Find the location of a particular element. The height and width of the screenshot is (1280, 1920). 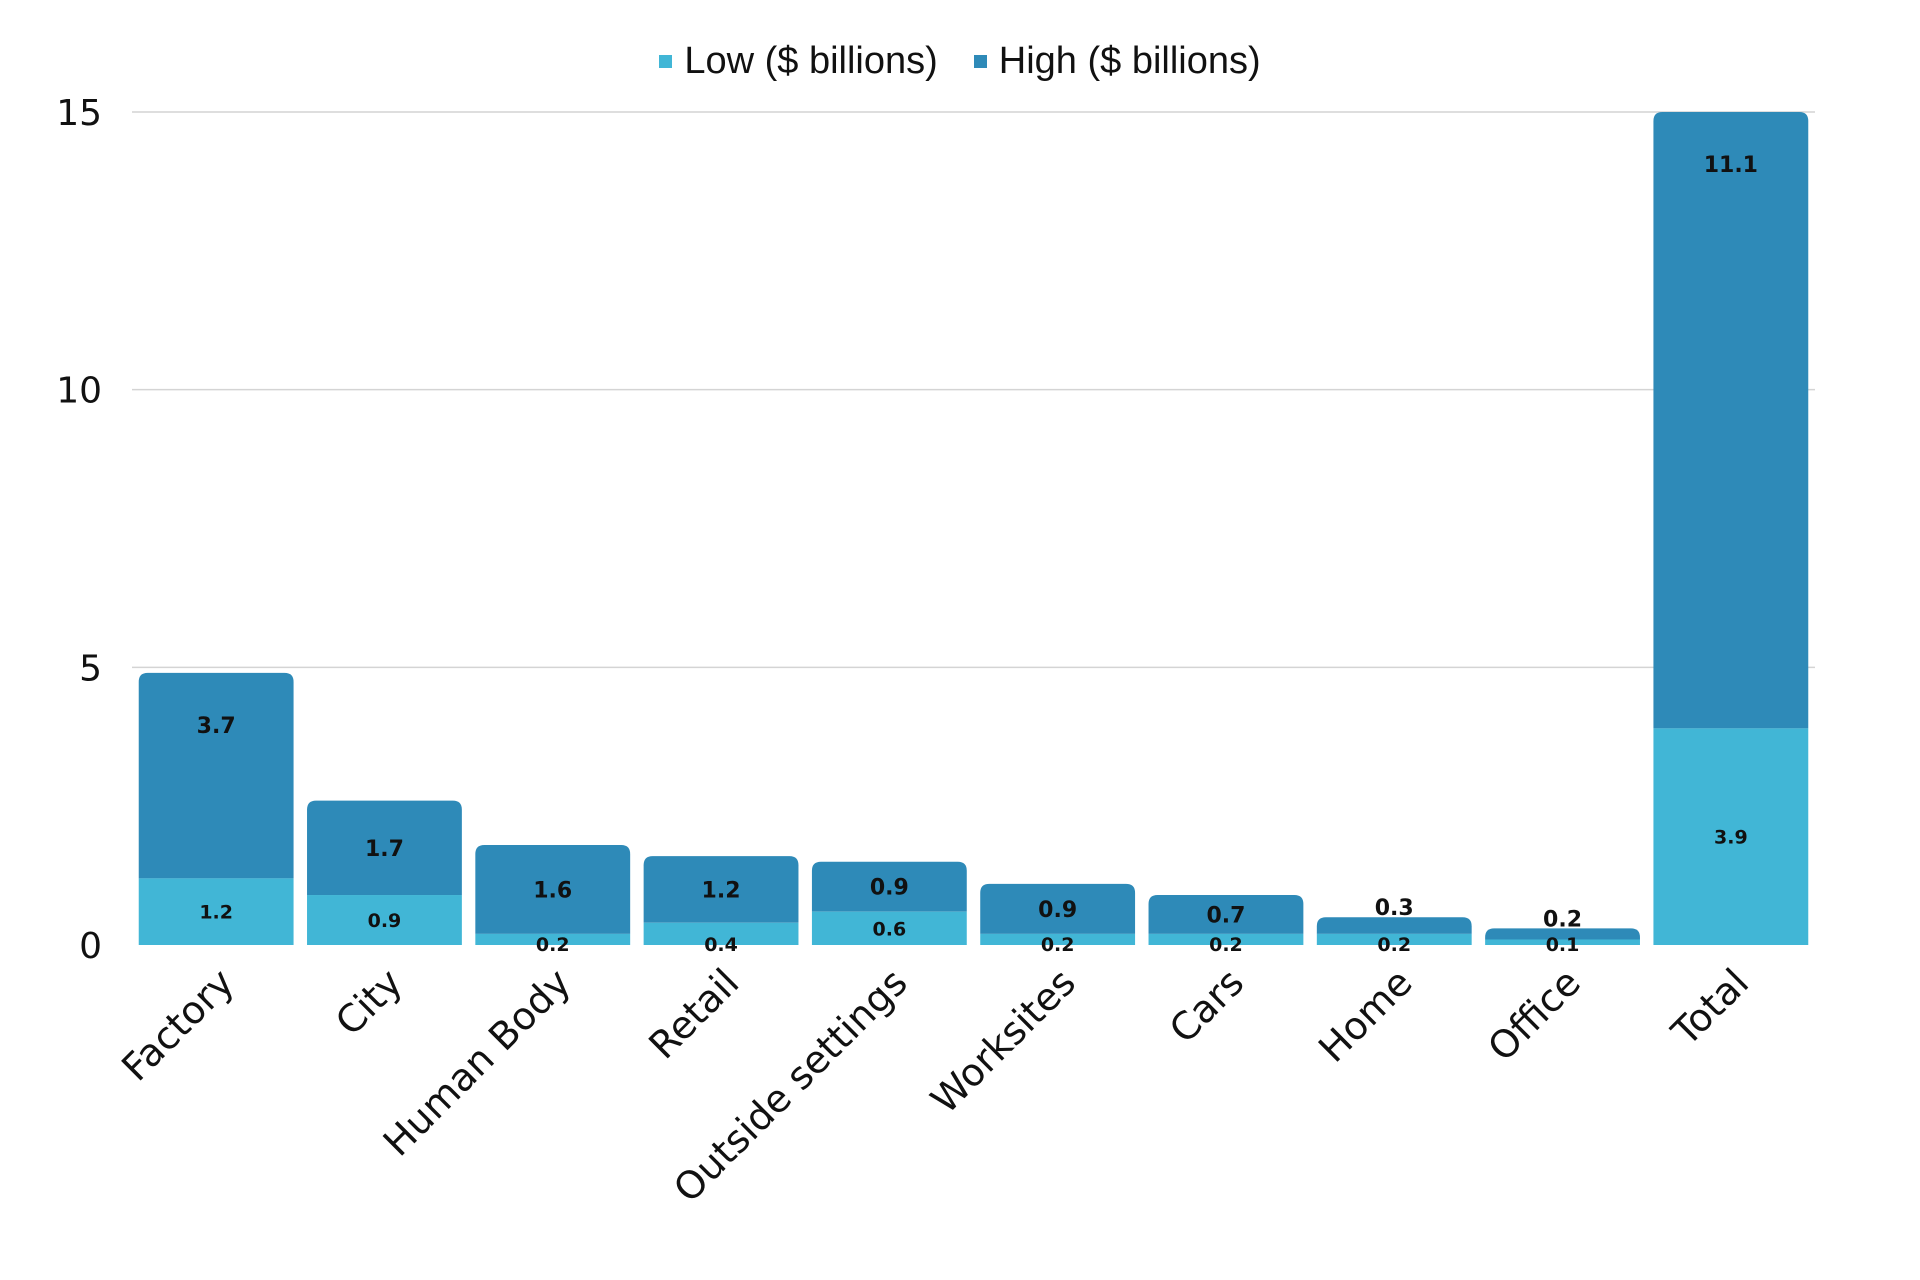

legend-item-low: Low ($ billions) is located at coordinates (798, 61).